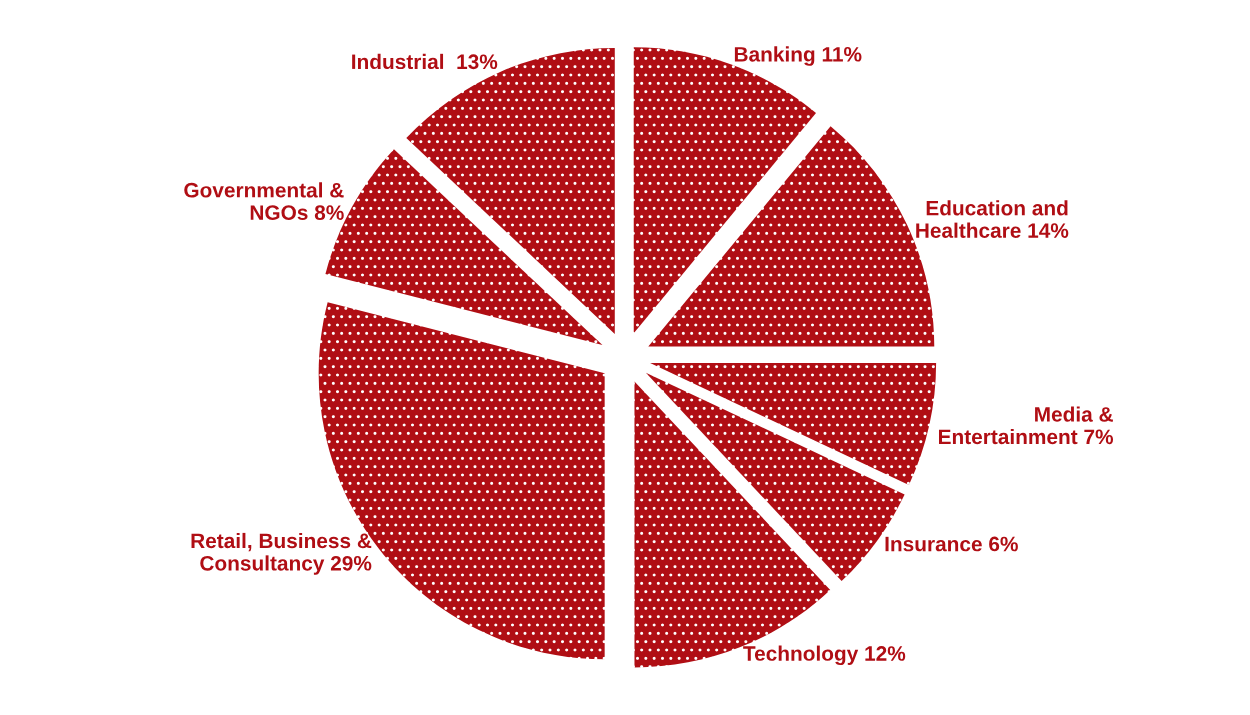 This screenshot has height=715, width=1250. Describe the element at coordinates (264, 201) in the screenshot. I see `slice-label: Governmental & NGOs 8%` at that location.